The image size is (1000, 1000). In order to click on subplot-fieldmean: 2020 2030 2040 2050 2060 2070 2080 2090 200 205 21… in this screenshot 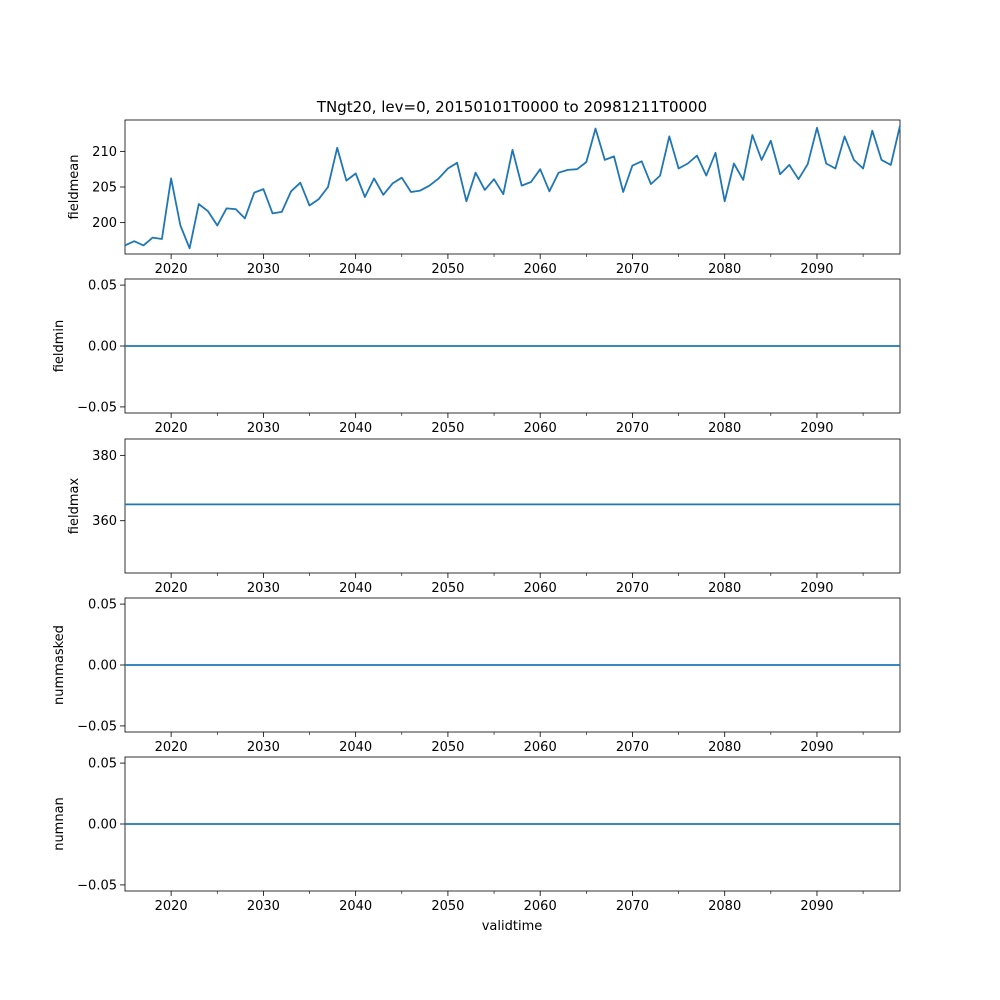, I will do `click(484, 198)`.